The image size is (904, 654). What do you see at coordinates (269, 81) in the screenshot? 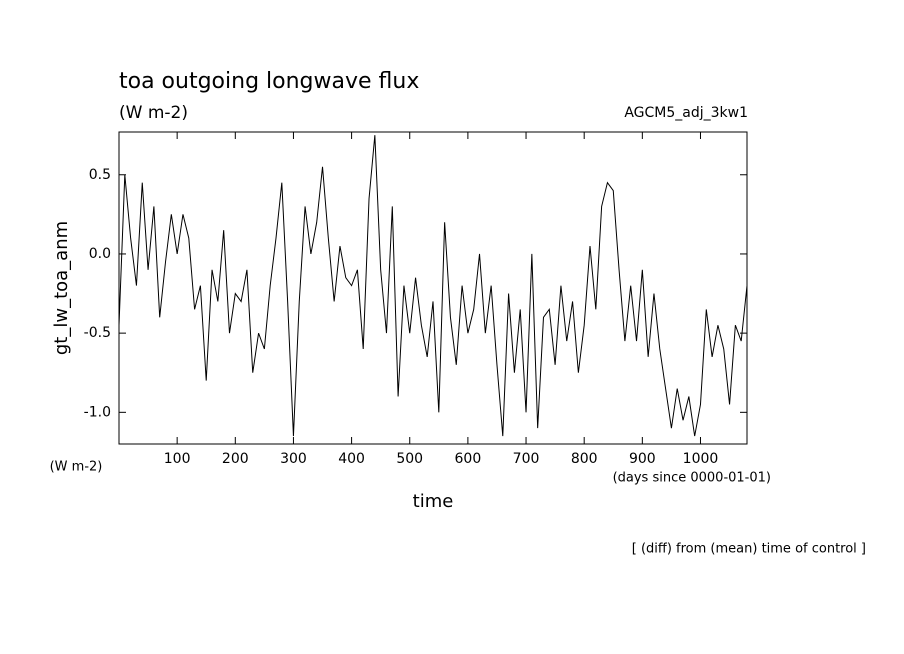
I see `chart-title: toa outgoing longwave flux` at bounding box center [269, 81].